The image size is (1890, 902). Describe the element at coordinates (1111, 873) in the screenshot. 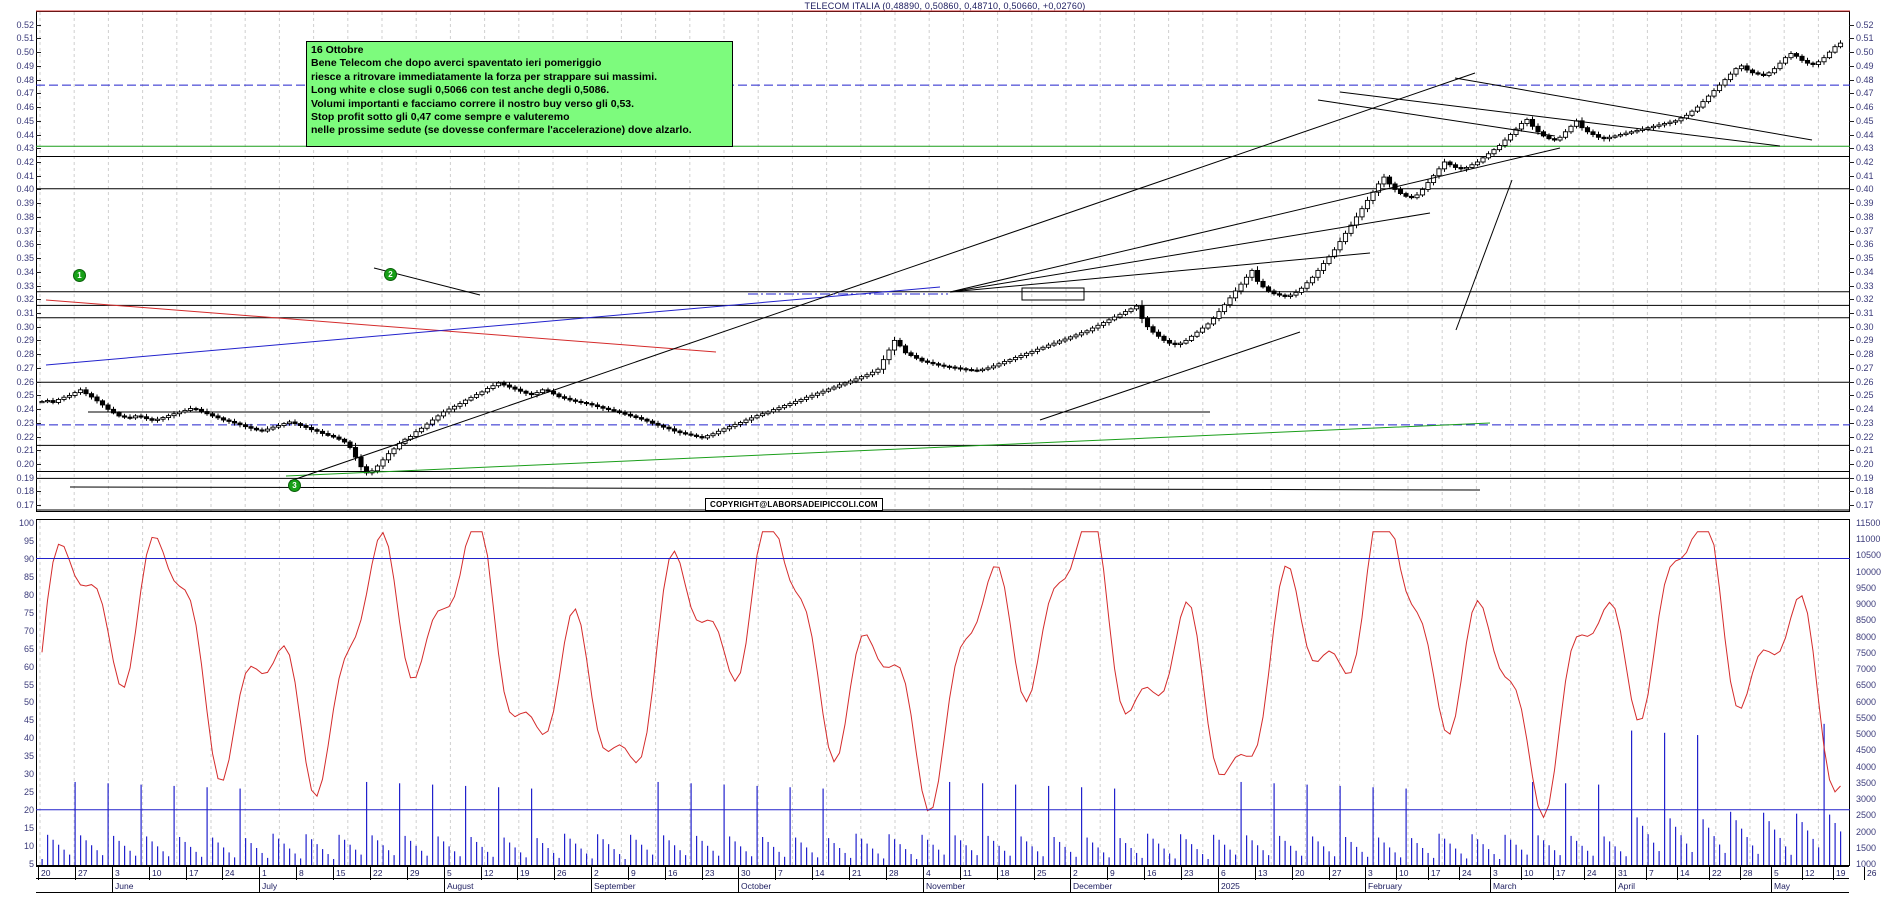

I see `date-tick: 9` at that location.